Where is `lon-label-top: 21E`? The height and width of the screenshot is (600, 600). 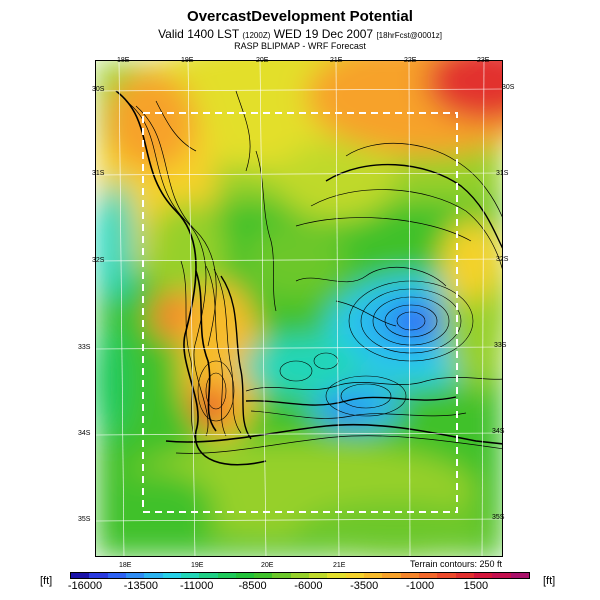
lon-label-top: 21E is located at coordinates (336, 60).